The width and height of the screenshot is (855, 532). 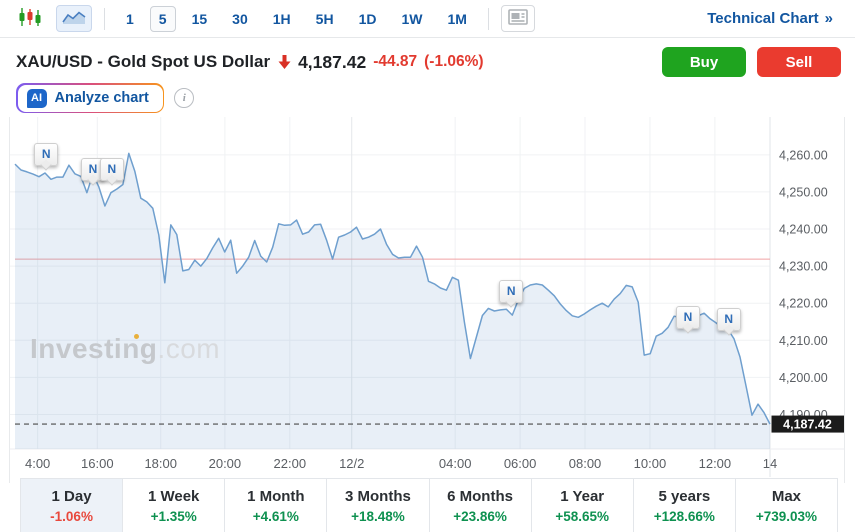 What do you see at coordinates (455, 463) in the screenshot?
I see `x-axis-label: 04:00` at bounding box center [455, 463].